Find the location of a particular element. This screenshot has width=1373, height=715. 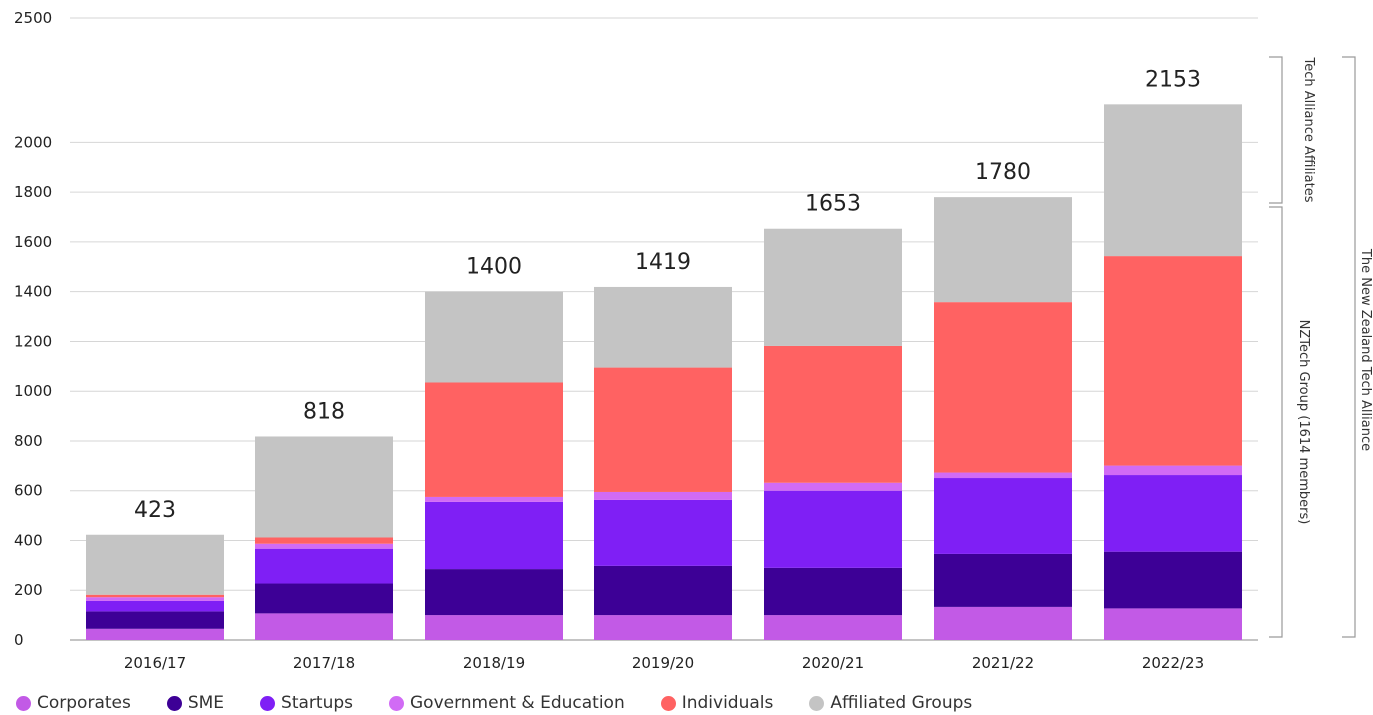

legend-item: SME is located at coordinates (195, 703).